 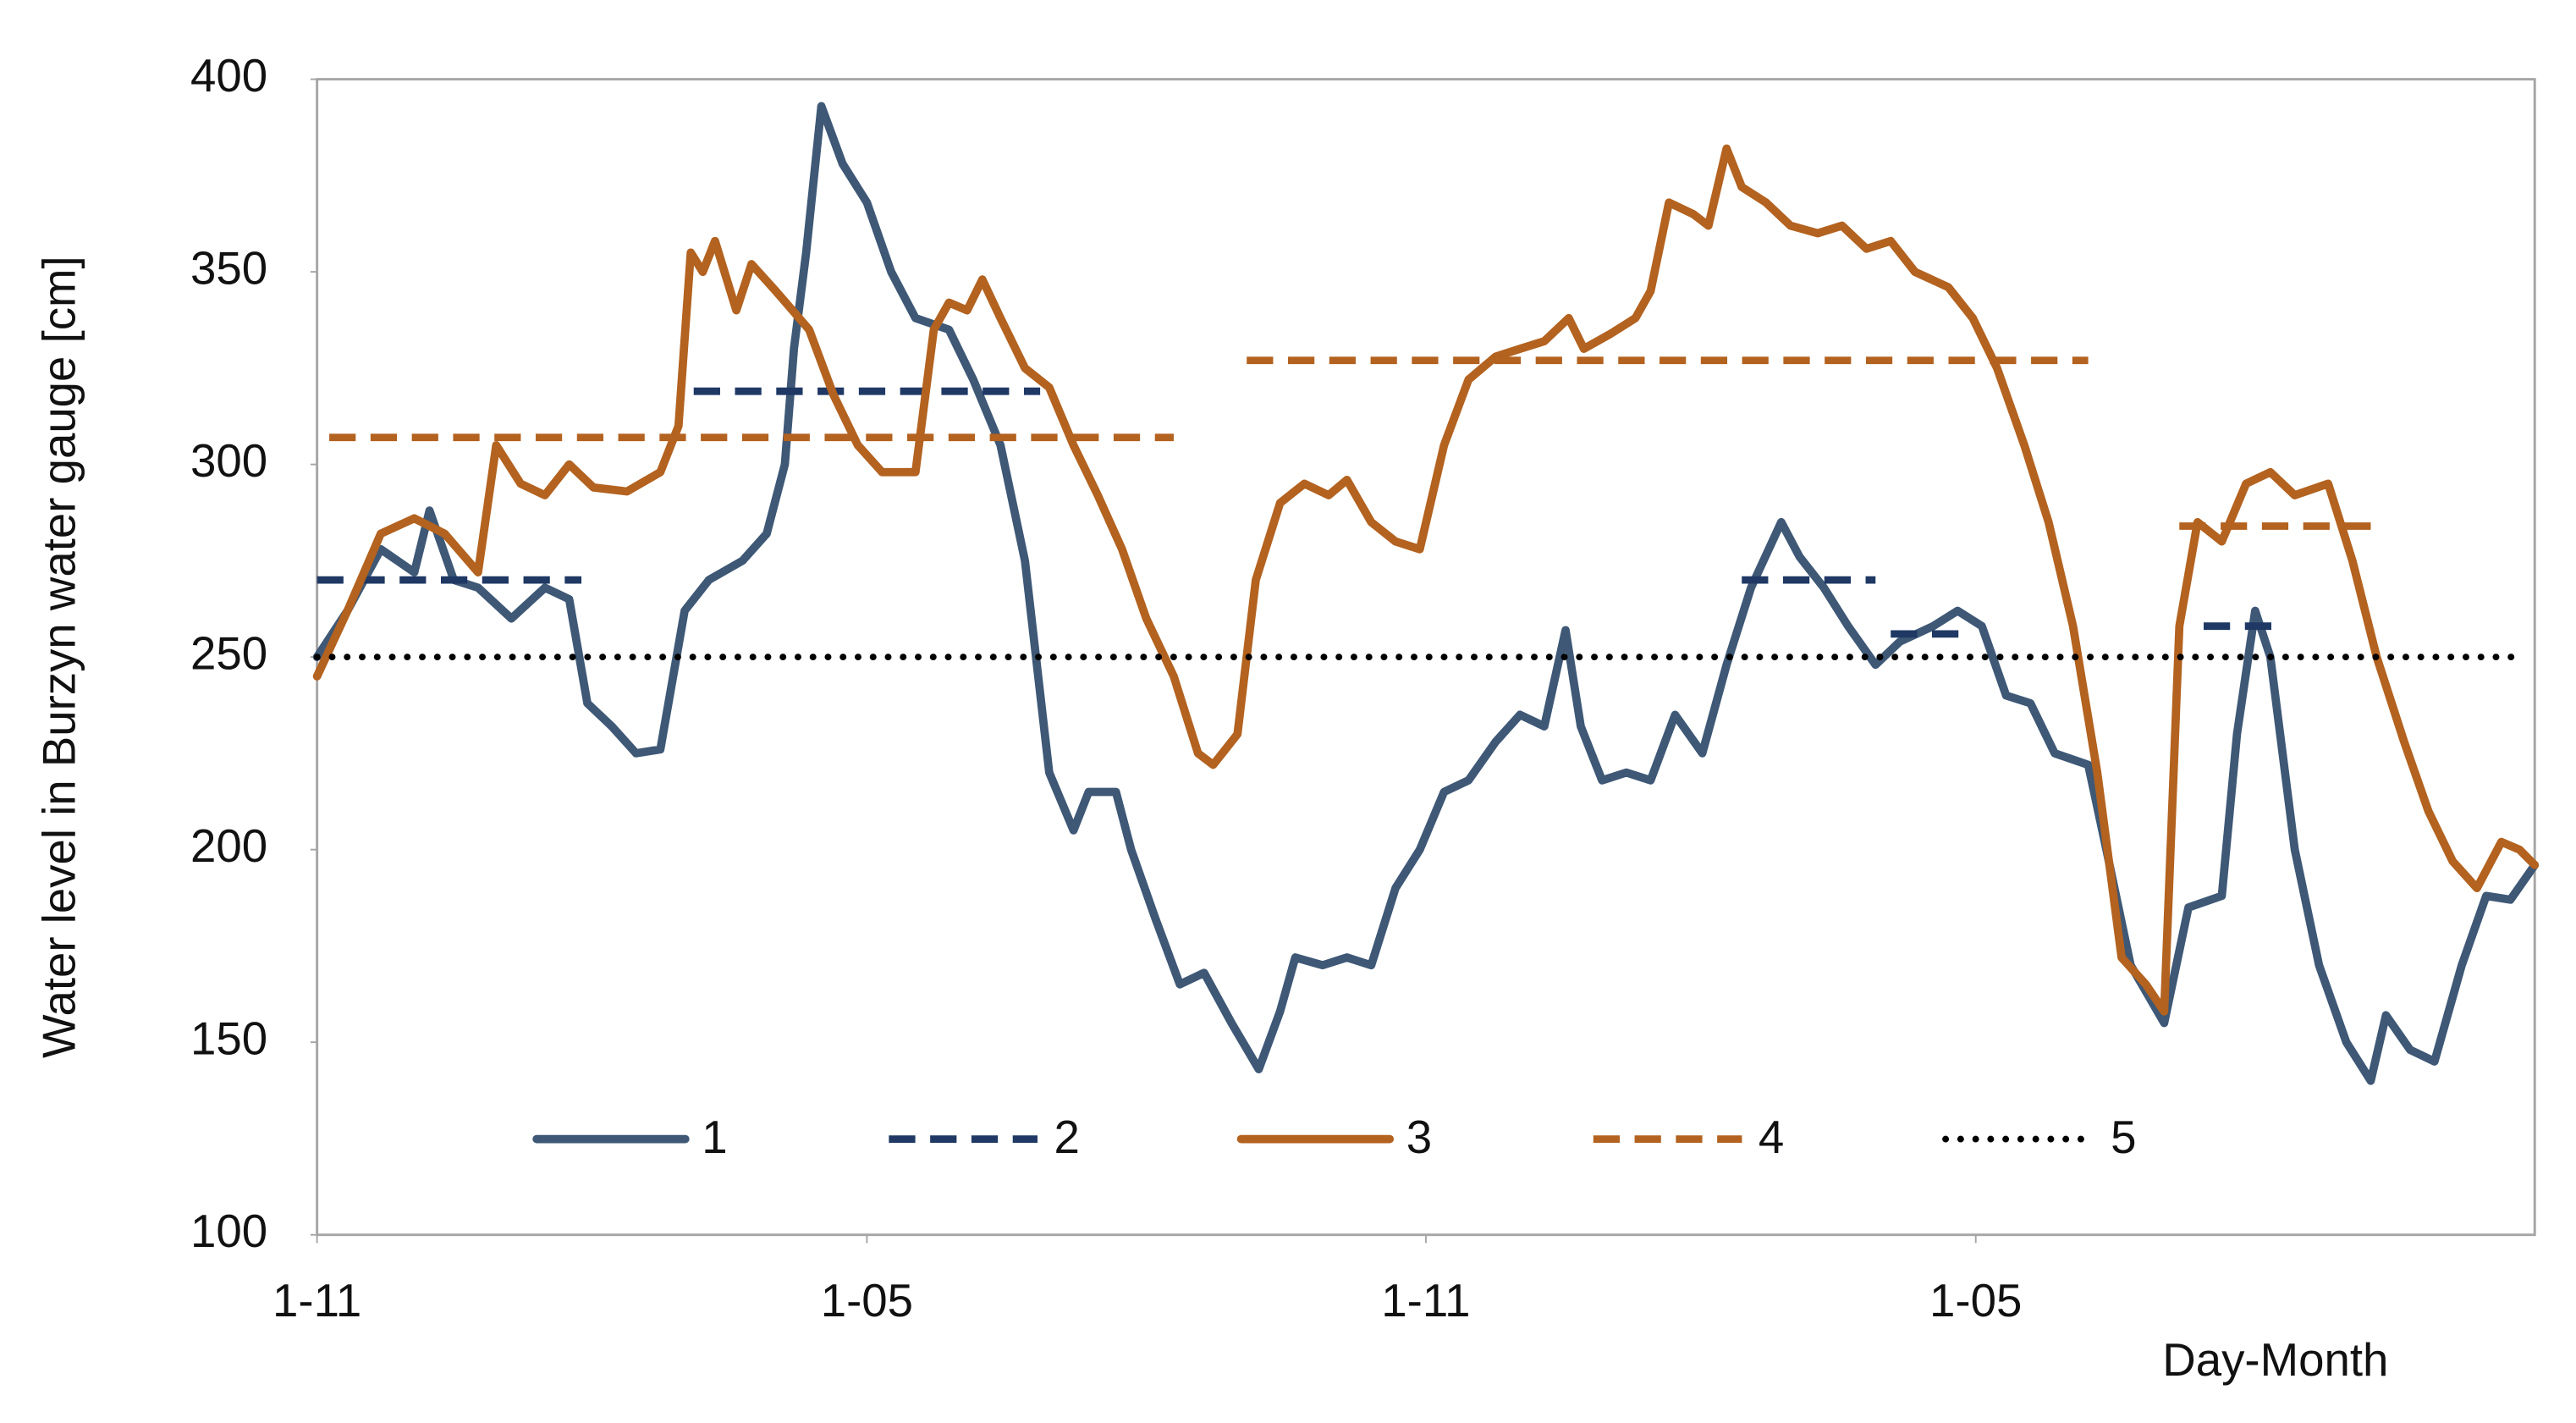 What do you see at coordinates (2275, 1360) in the screenshot?
I see `x-axis-title: Day-Month` at bounding box center [2275, 1360].